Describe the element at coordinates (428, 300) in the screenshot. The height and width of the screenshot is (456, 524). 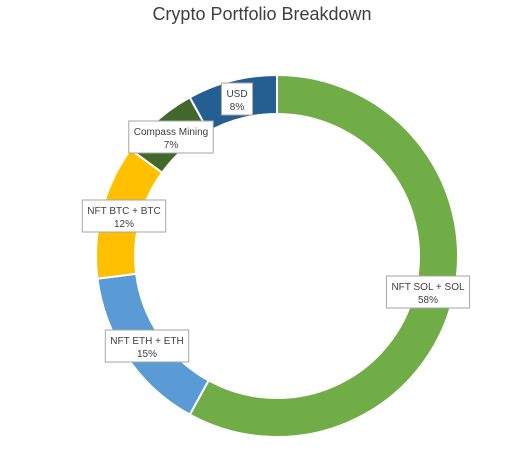
I see `data-label-value: 58%` at that location.